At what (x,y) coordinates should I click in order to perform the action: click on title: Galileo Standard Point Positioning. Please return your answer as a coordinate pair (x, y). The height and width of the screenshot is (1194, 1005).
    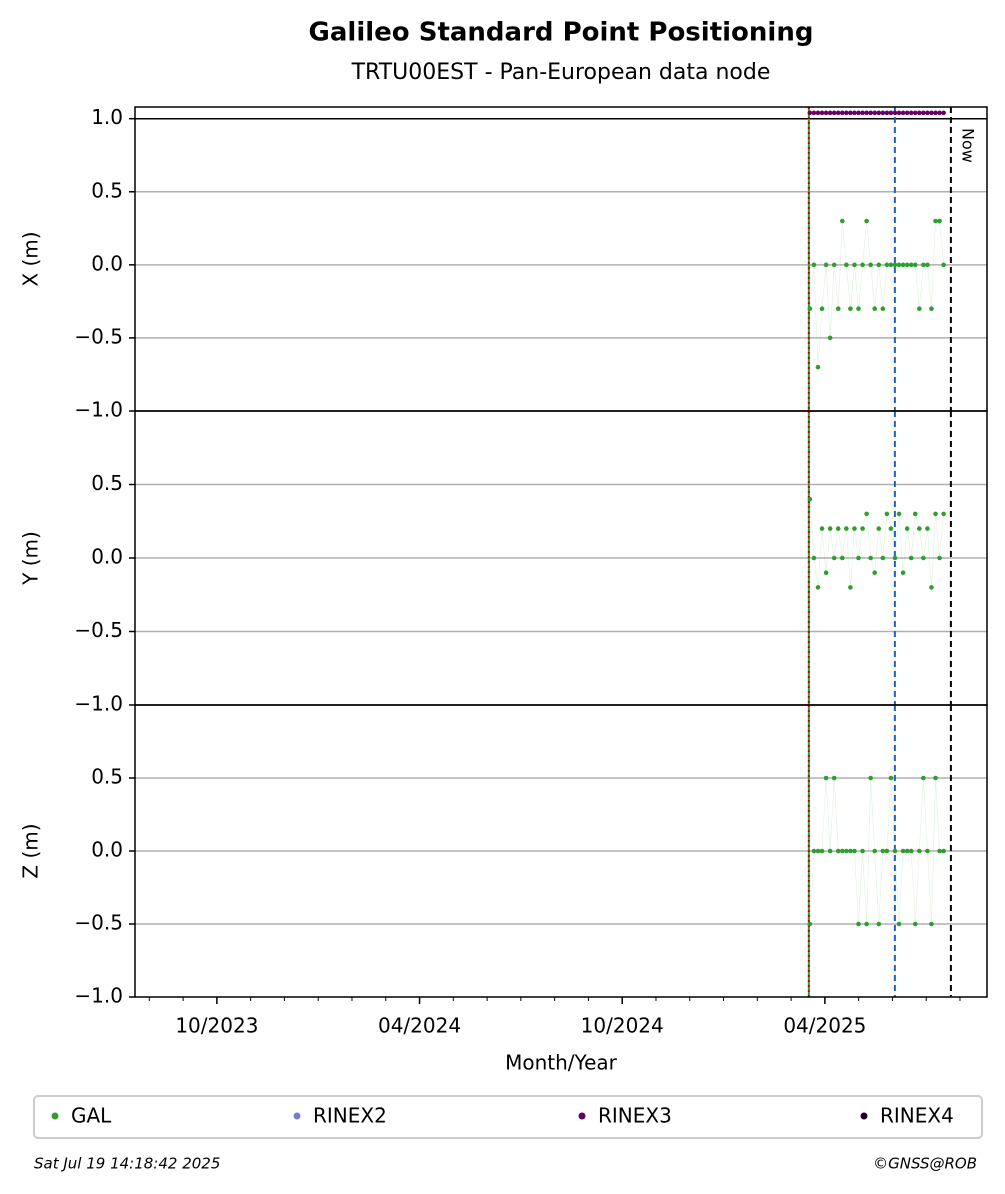
    Looking at the image, I should click on (561, 33).